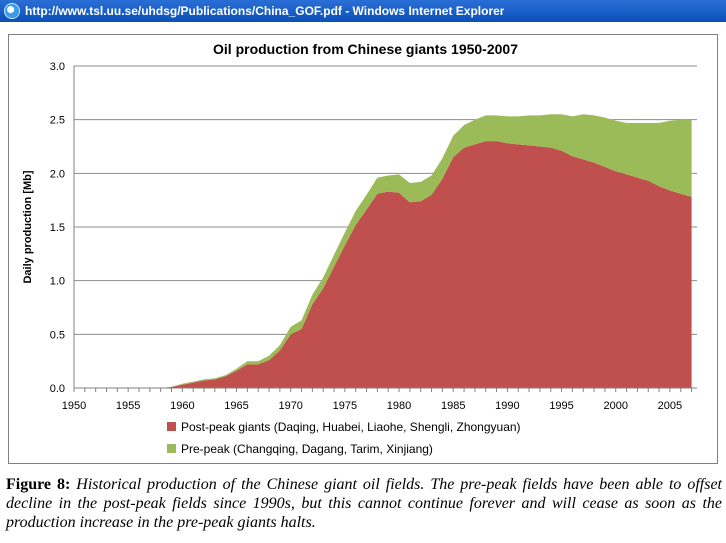 The width and height of the screenshot is (726, 543). I want to click on x-tick-label: 1985, so click(453, 406).